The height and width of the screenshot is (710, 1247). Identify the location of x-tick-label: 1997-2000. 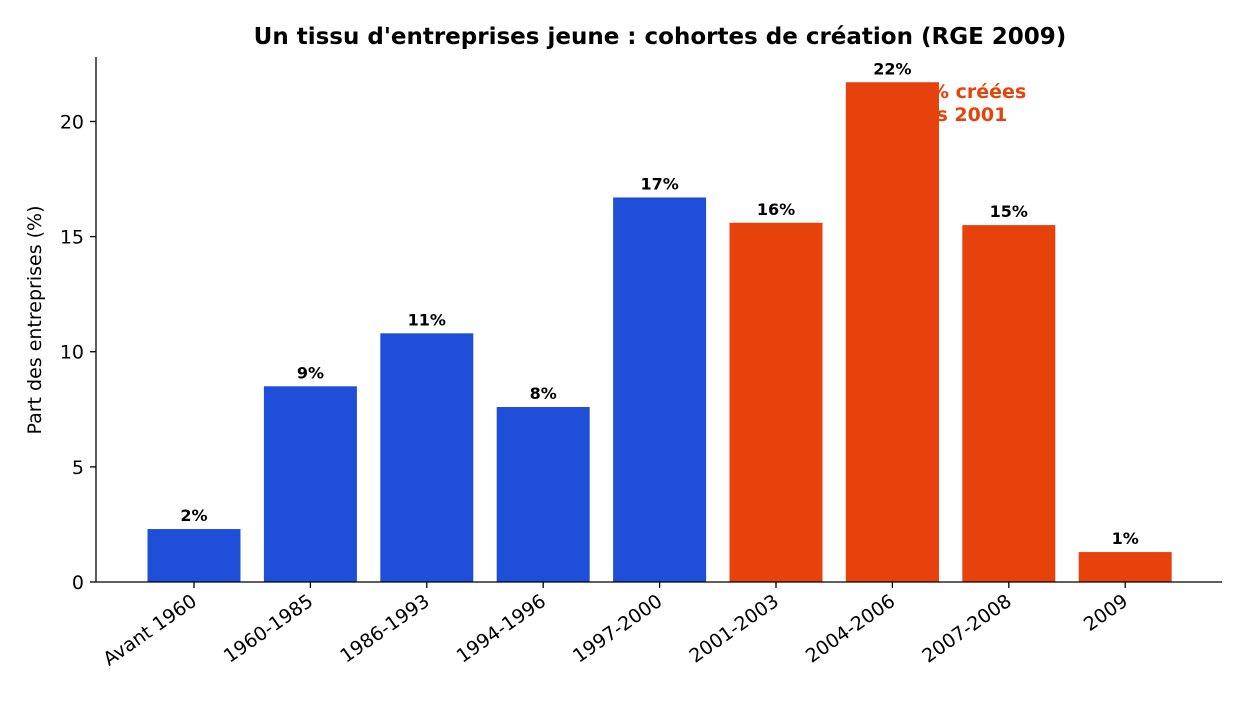
(617, 628).